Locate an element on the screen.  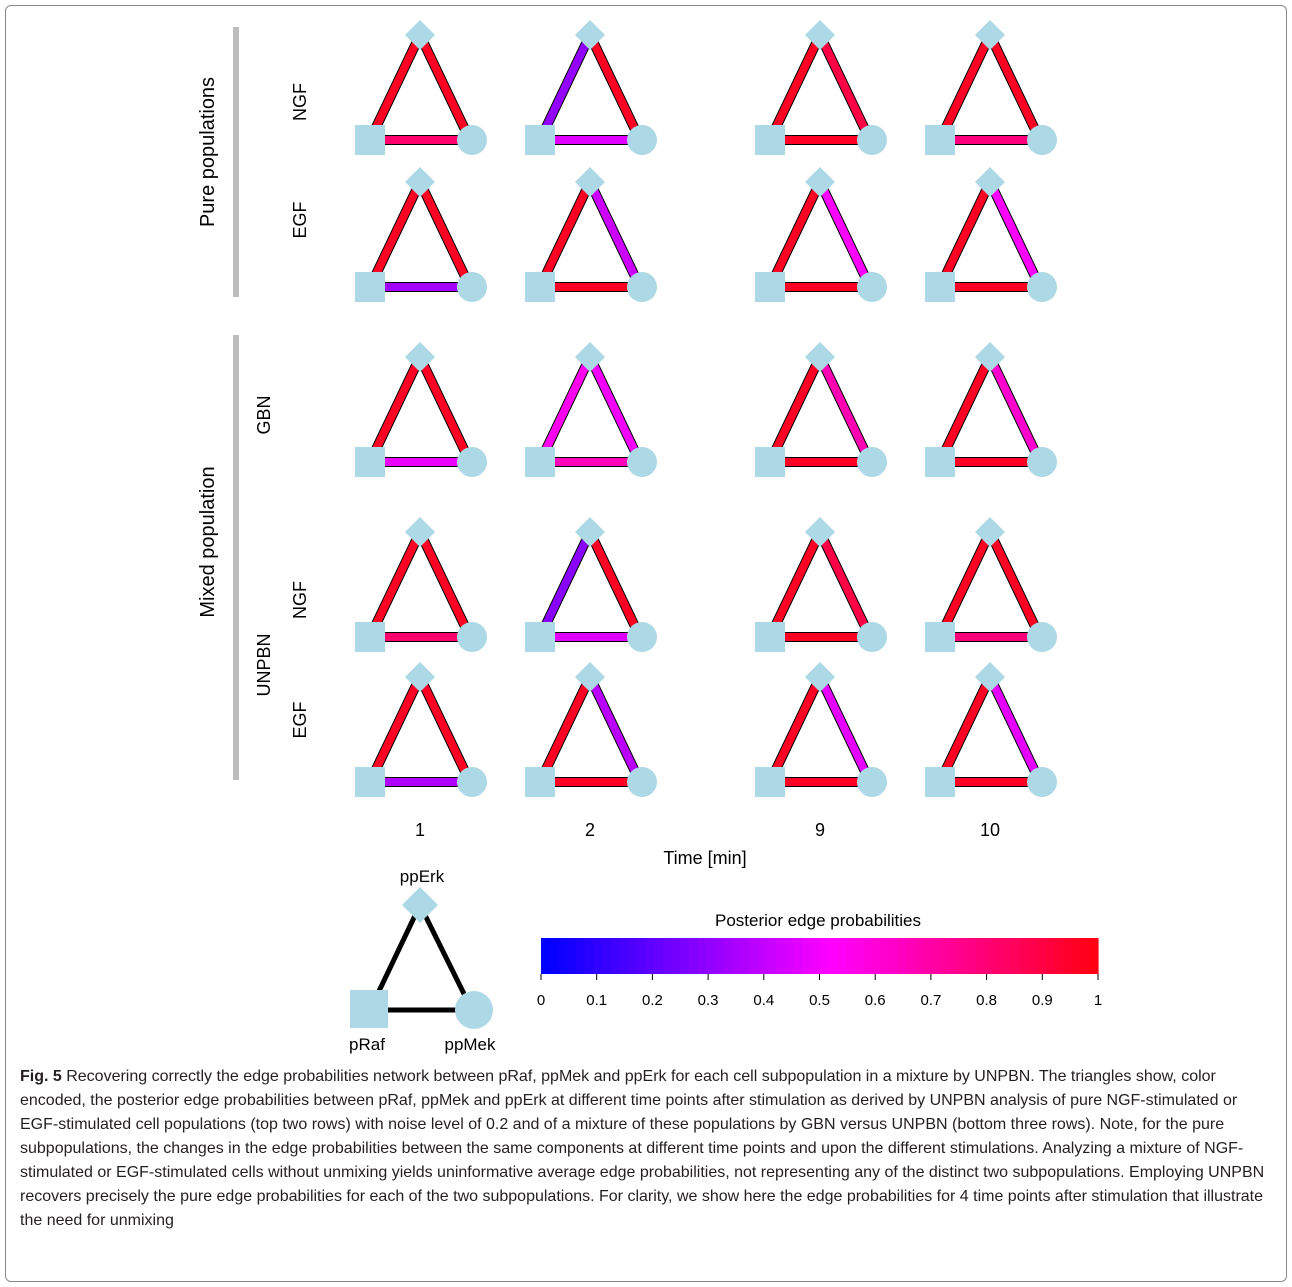
row-label-pure-egf: EGF is located at coordinates (300, 219).